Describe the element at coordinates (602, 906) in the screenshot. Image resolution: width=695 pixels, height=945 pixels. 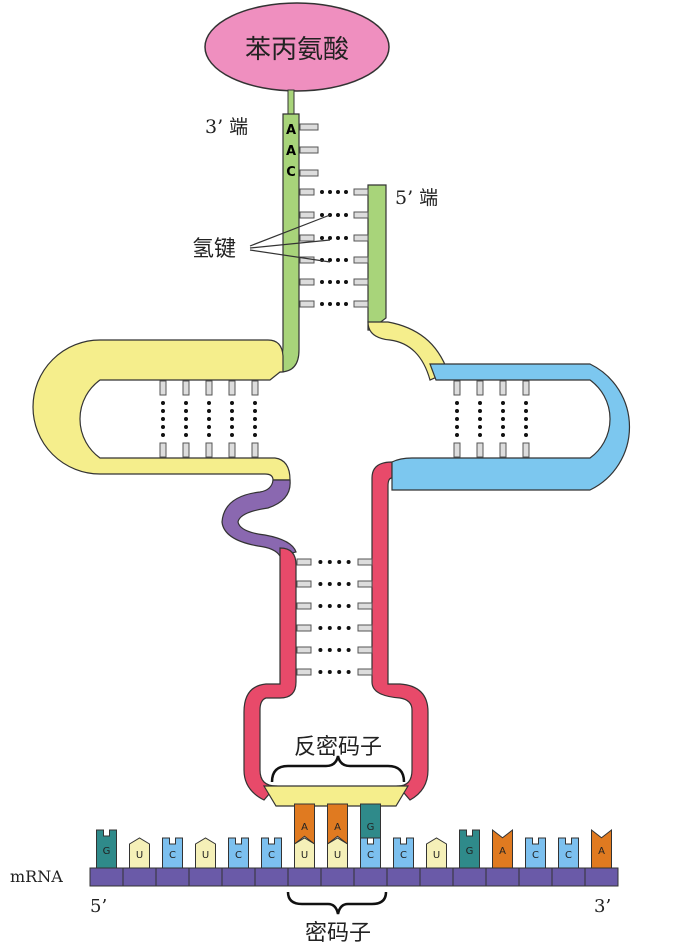
I see `mrna-3-end-label: 3’` at that location.